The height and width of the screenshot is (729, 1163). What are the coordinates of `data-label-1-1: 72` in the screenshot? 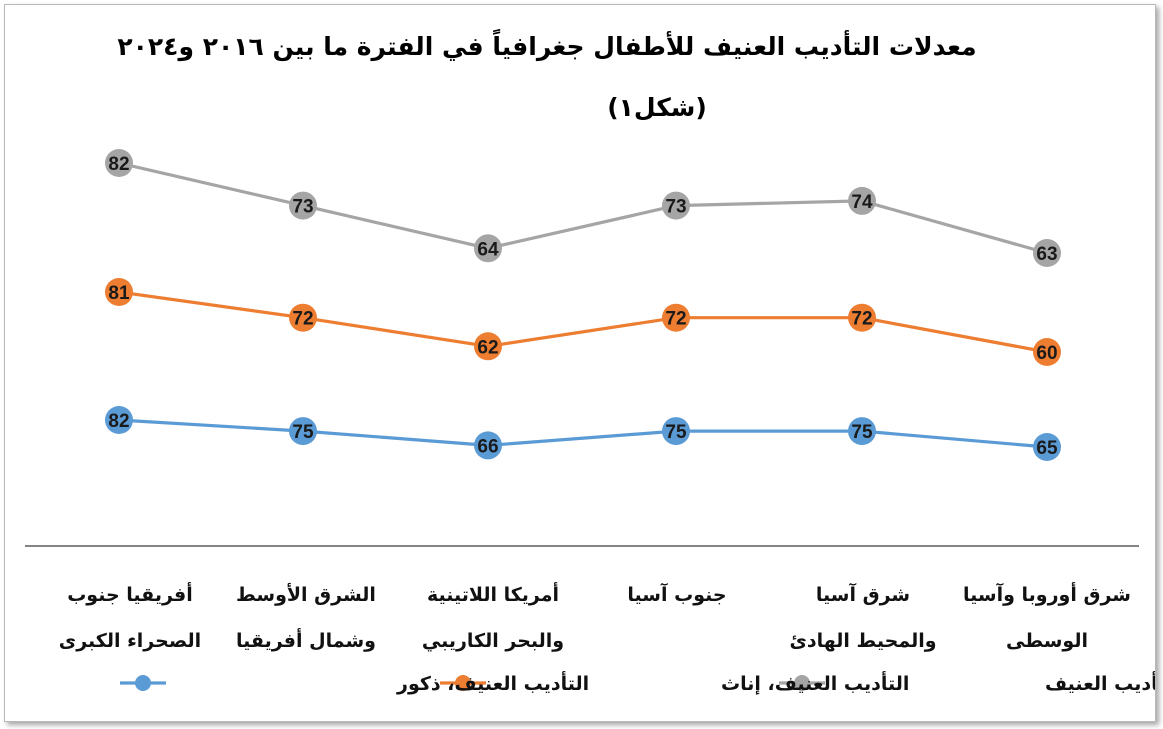 It's located at (302, 319).